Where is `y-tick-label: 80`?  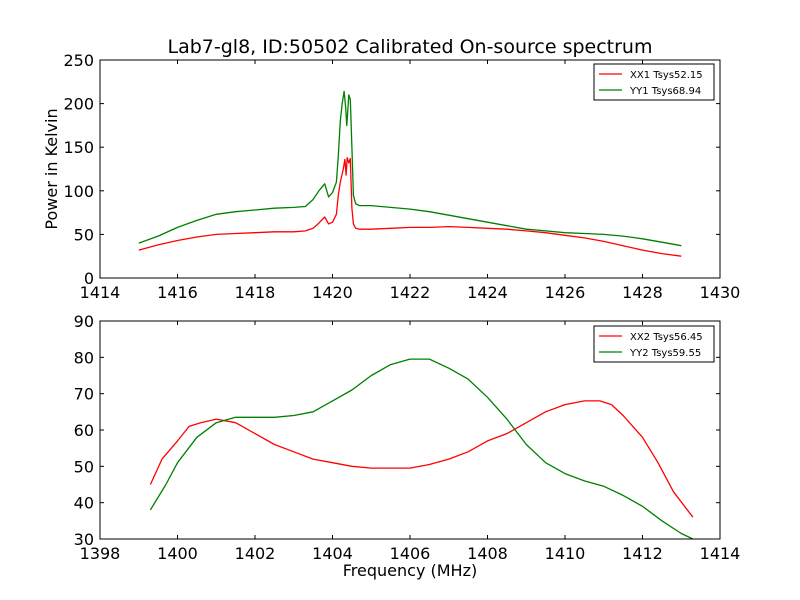 y-tick-label: 80 is located at coordinates (84, 357).